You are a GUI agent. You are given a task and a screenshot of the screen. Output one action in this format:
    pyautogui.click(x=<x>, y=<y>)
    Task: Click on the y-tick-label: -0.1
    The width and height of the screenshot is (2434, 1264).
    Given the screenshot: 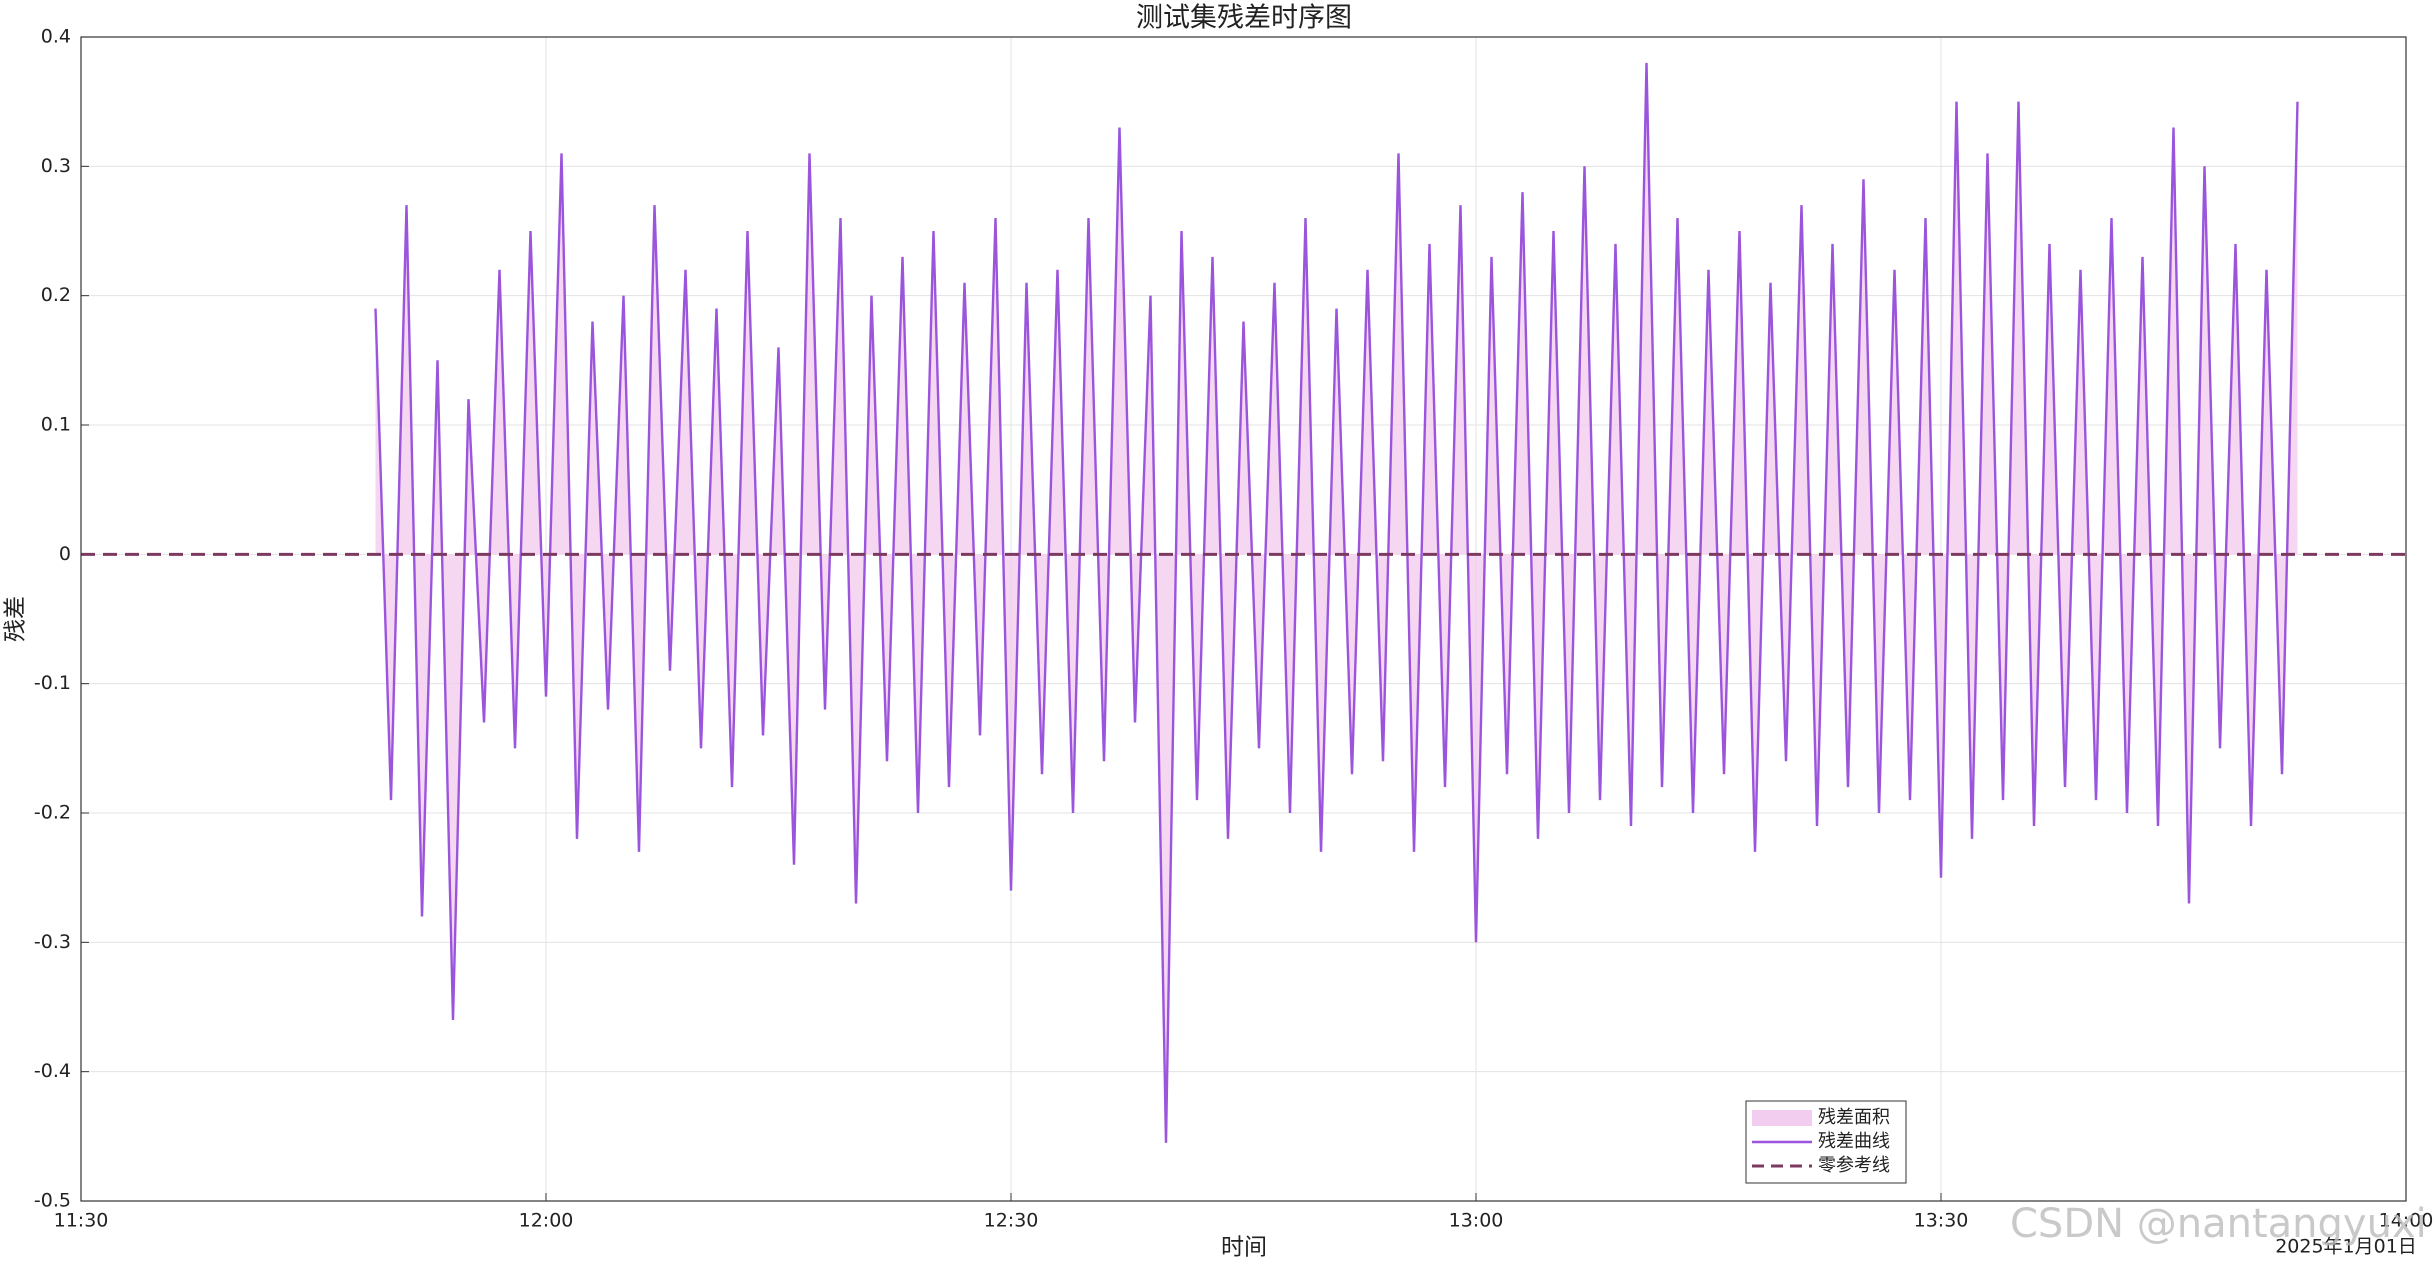 What is the action you would take?
    pyautogui.click(x=52, y=683)
    